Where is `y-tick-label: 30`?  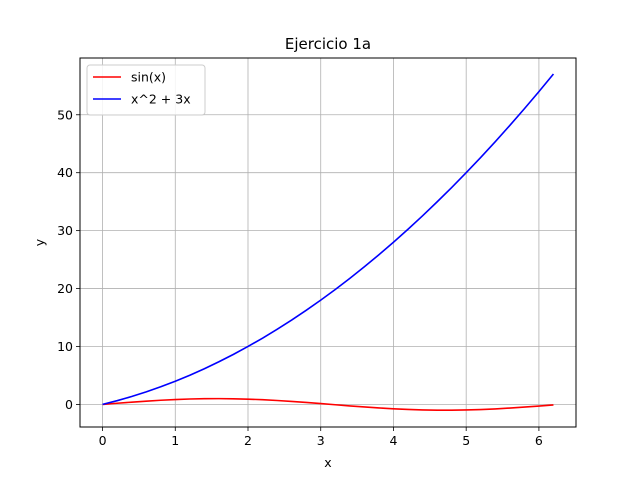 y-tick-label: 30 is located at coordinates (65, 230).